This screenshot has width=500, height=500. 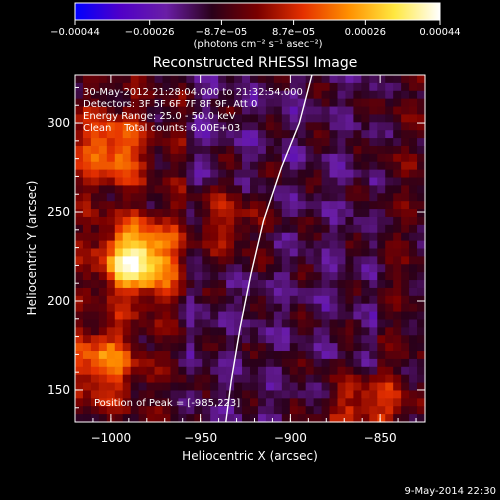 I want to click on x-tick-label: −950, so click(x=200, y=438).